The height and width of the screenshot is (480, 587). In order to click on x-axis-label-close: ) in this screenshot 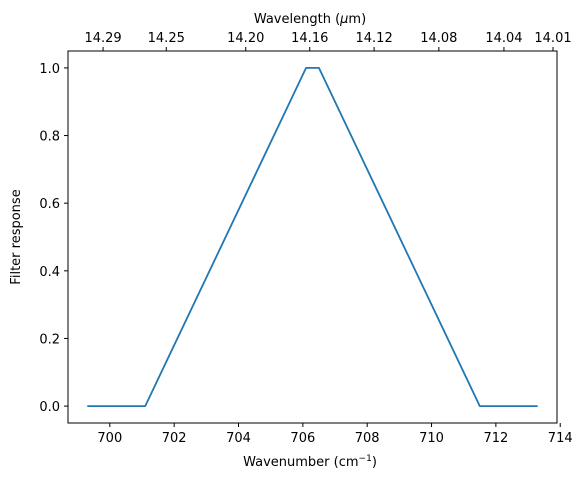, I will do `click(374, 462)`.